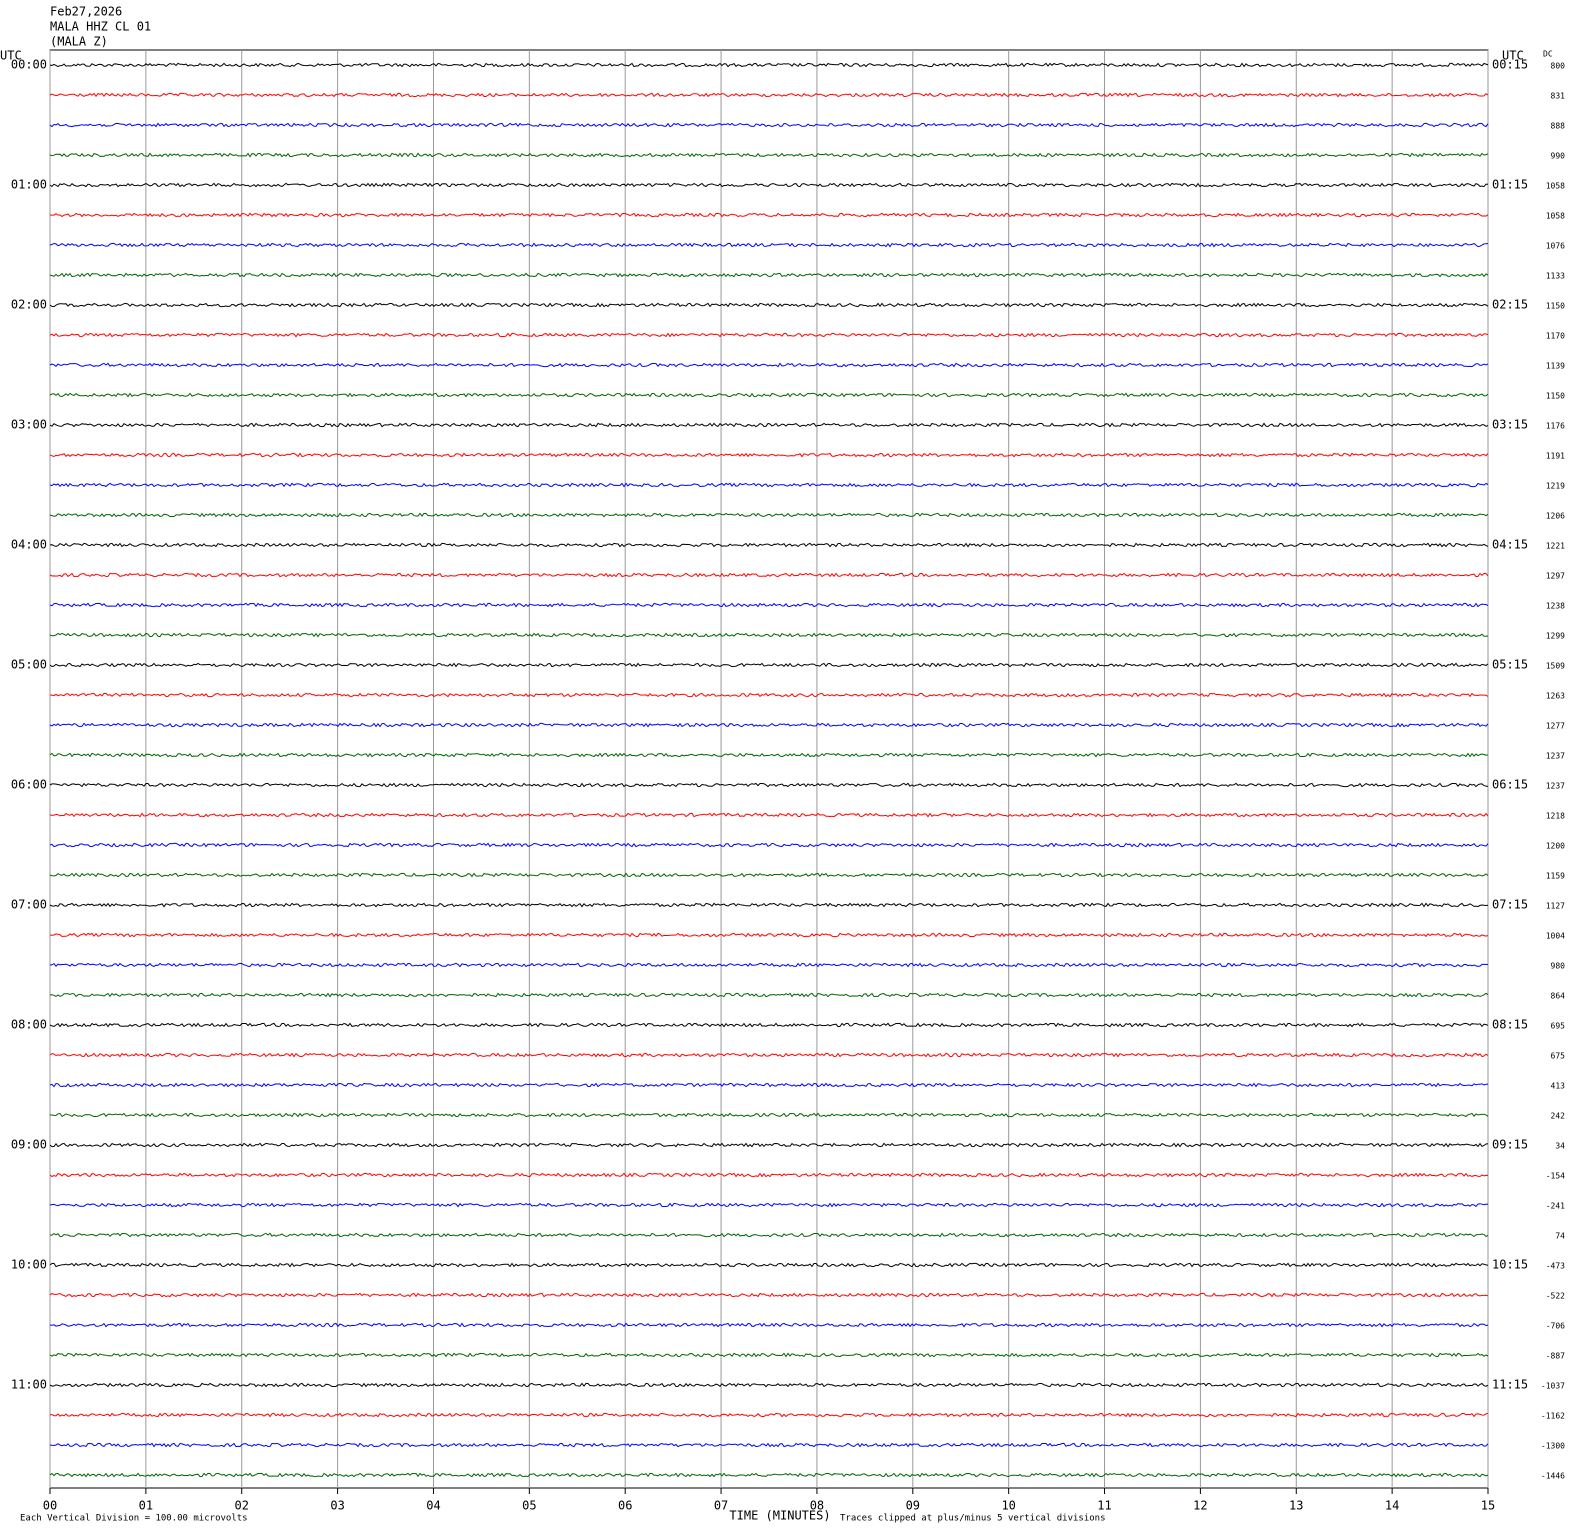 The height and width of the screenshot is (1534, 1570). What do you see at coordinates (50, 1506) in the screenshot?
I see `x-tick-label: 00` at bounding box center [50, 1506].